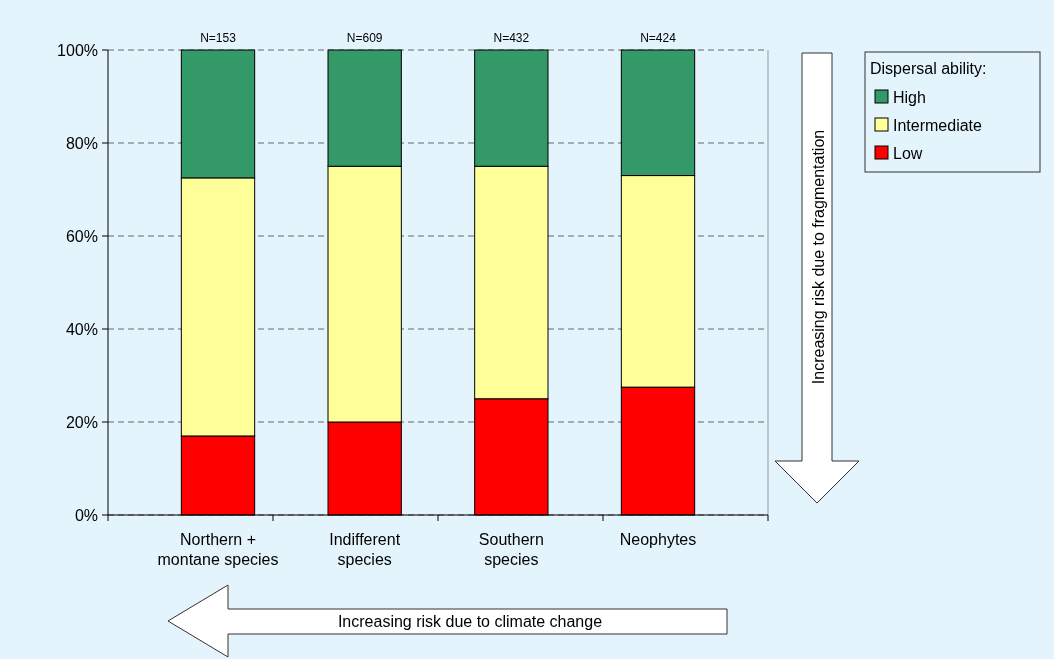 This screenshot has height=659, width=1054. Describe the element at coordinates (928, 68) in the screenshot. I see `legend-title: Dispersal ability:` at that location.